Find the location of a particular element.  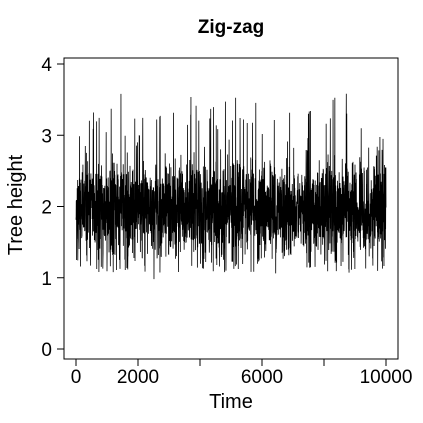

y-tick-label: 3 is located at coordinates (46, 136).